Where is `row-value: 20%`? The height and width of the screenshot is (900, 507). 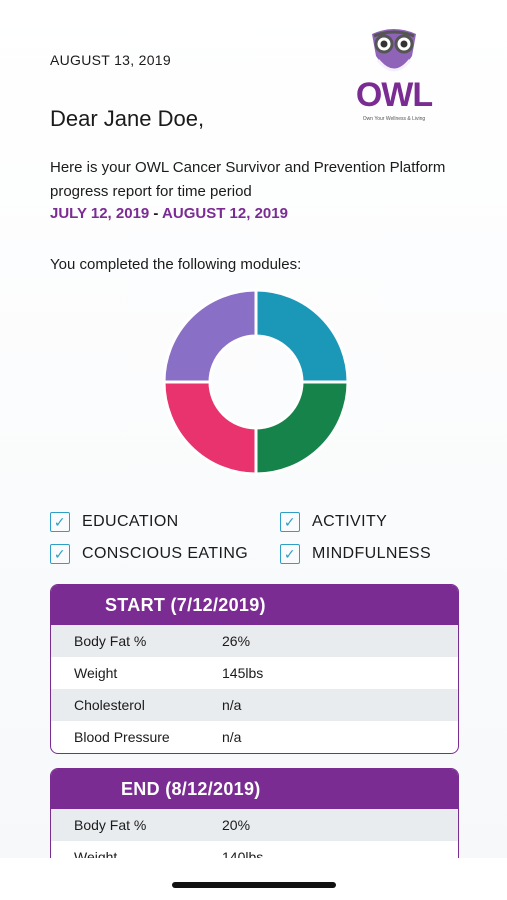
row-value: 20% is located at coordinates (236, 825).